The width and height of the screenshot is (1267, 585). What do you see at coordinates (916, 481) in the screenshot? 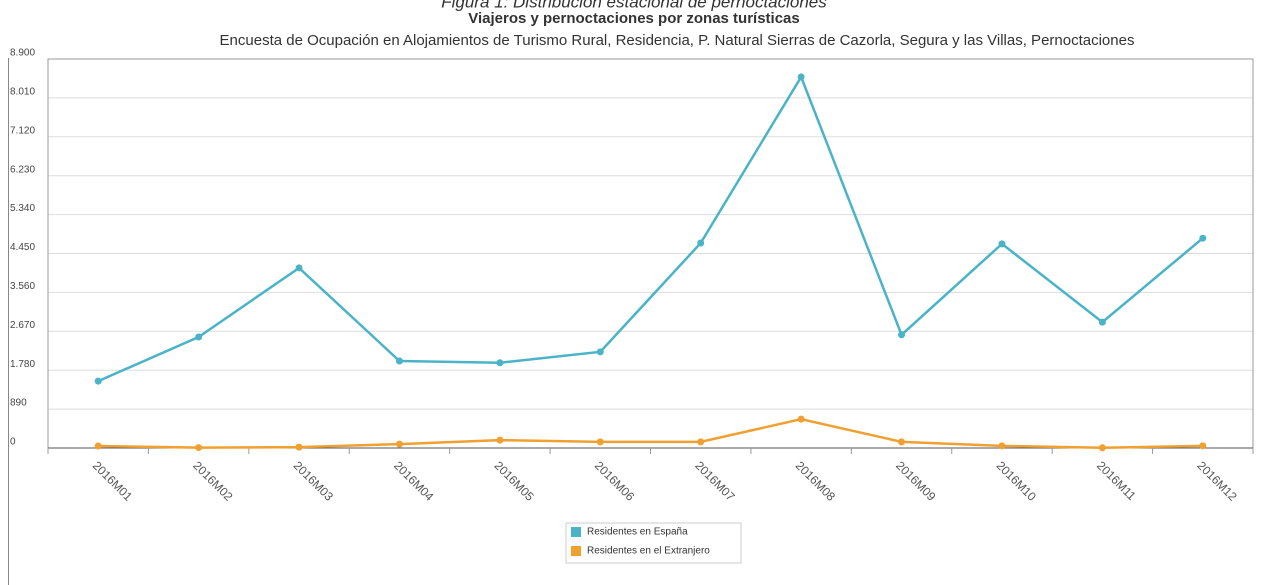
I see `x-tick-label: 2016M09` at bounding box center [916, 481].